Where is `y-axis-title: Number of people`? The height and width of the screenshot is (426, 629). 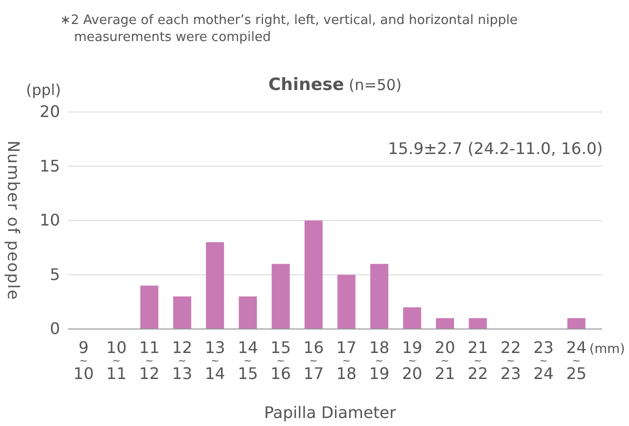
y-axis-title: Number of people is located at coordinates (13, 220).